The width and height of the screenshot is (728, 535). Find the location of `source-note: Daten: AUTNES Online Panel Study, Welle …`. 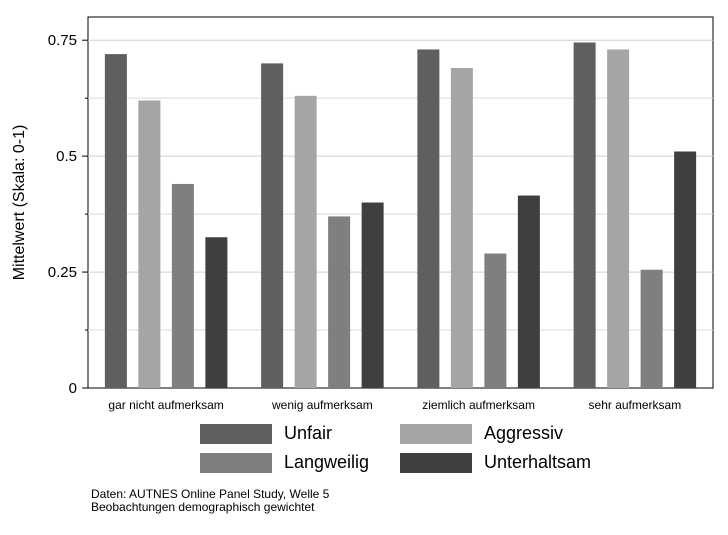

source-note: Daten: AUTNES Online Panel Study, Welle … is located at coordinates (210, 501).